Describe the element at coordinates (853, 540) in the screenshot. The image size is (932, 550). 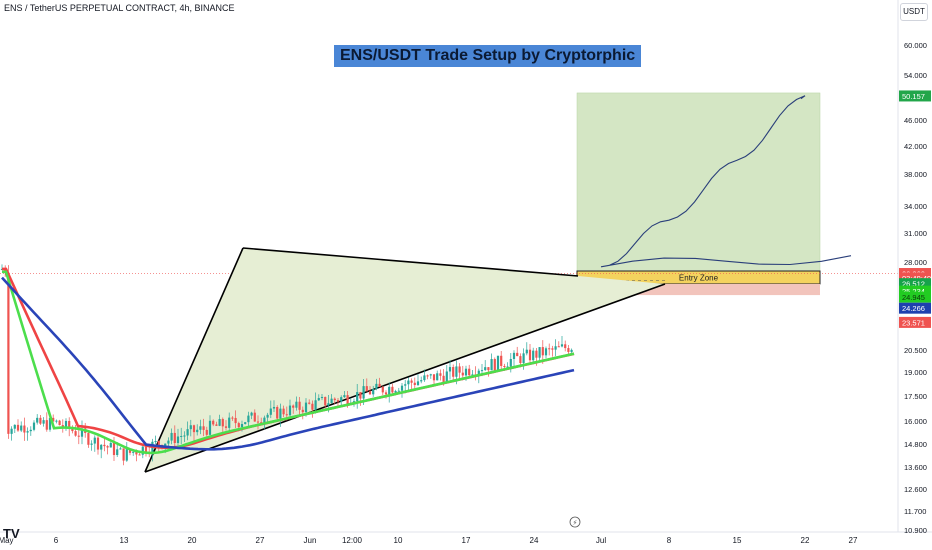
I see `time-tick-label: 27` at that location.